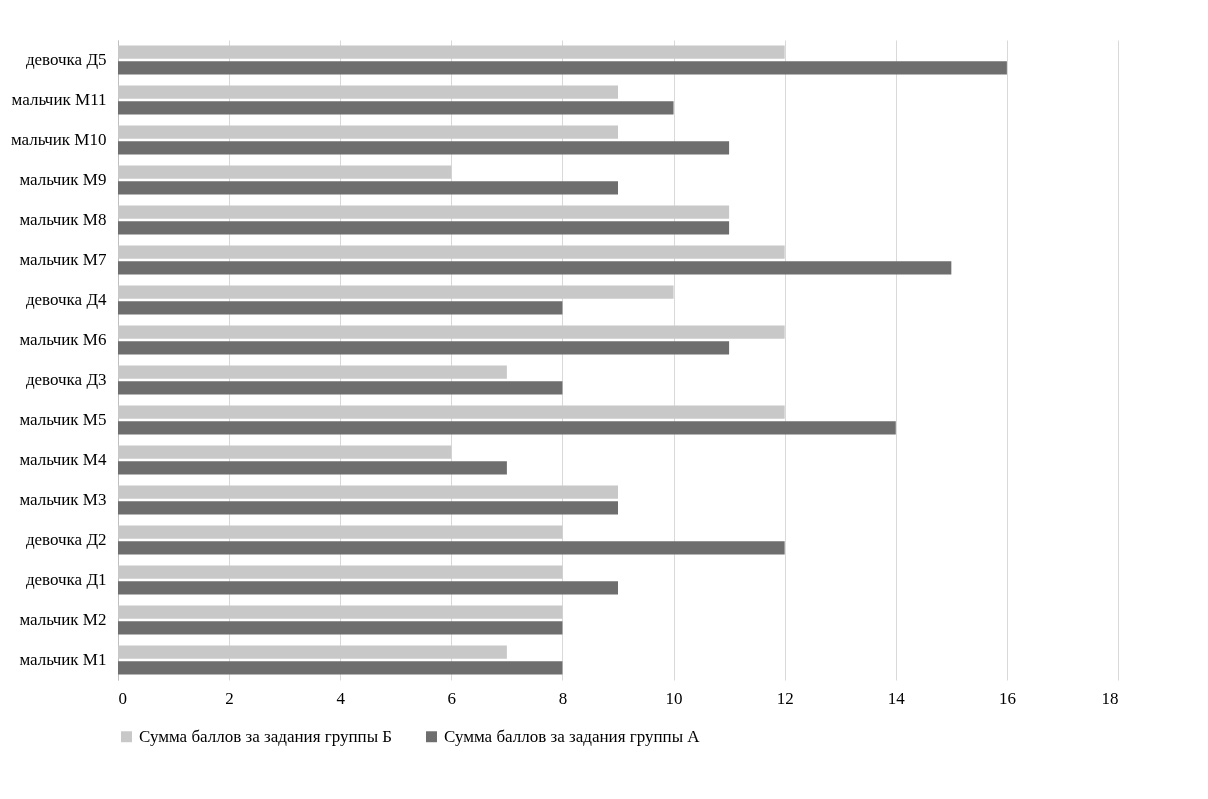 This screenshot has height=799, width=1208. I want to click on y-tick-label: девочка Д5, so click(66, 59).